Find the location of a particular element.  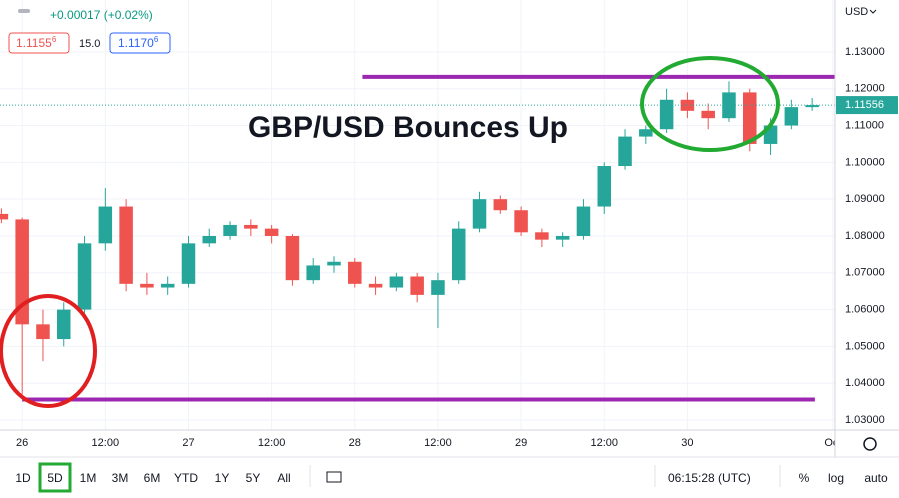

scale-option: % is located at coordinates (804, 478).